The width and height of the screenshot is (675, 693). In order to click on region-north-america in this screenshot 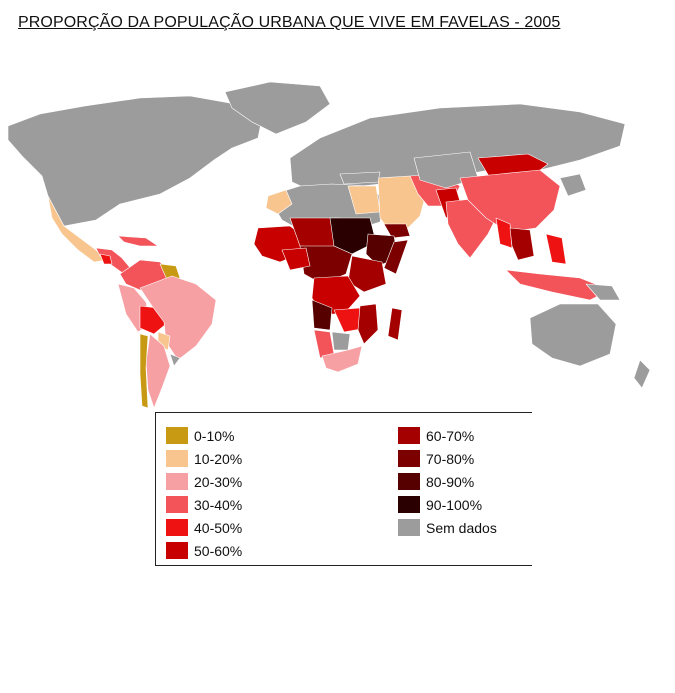, I will do `click(135, 161)`.